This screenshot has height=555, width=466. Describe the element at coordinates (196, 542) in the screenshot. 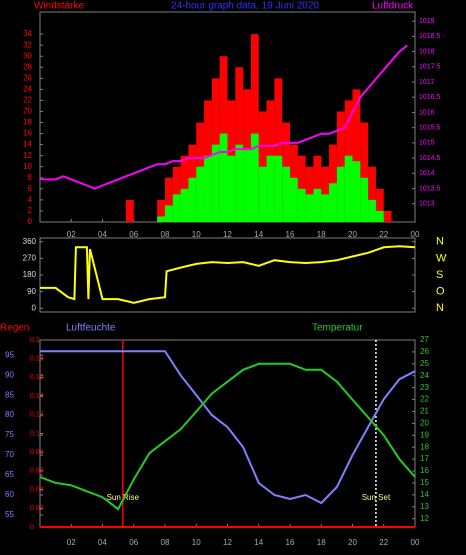

I see `x-tick-label: 10` at that location.